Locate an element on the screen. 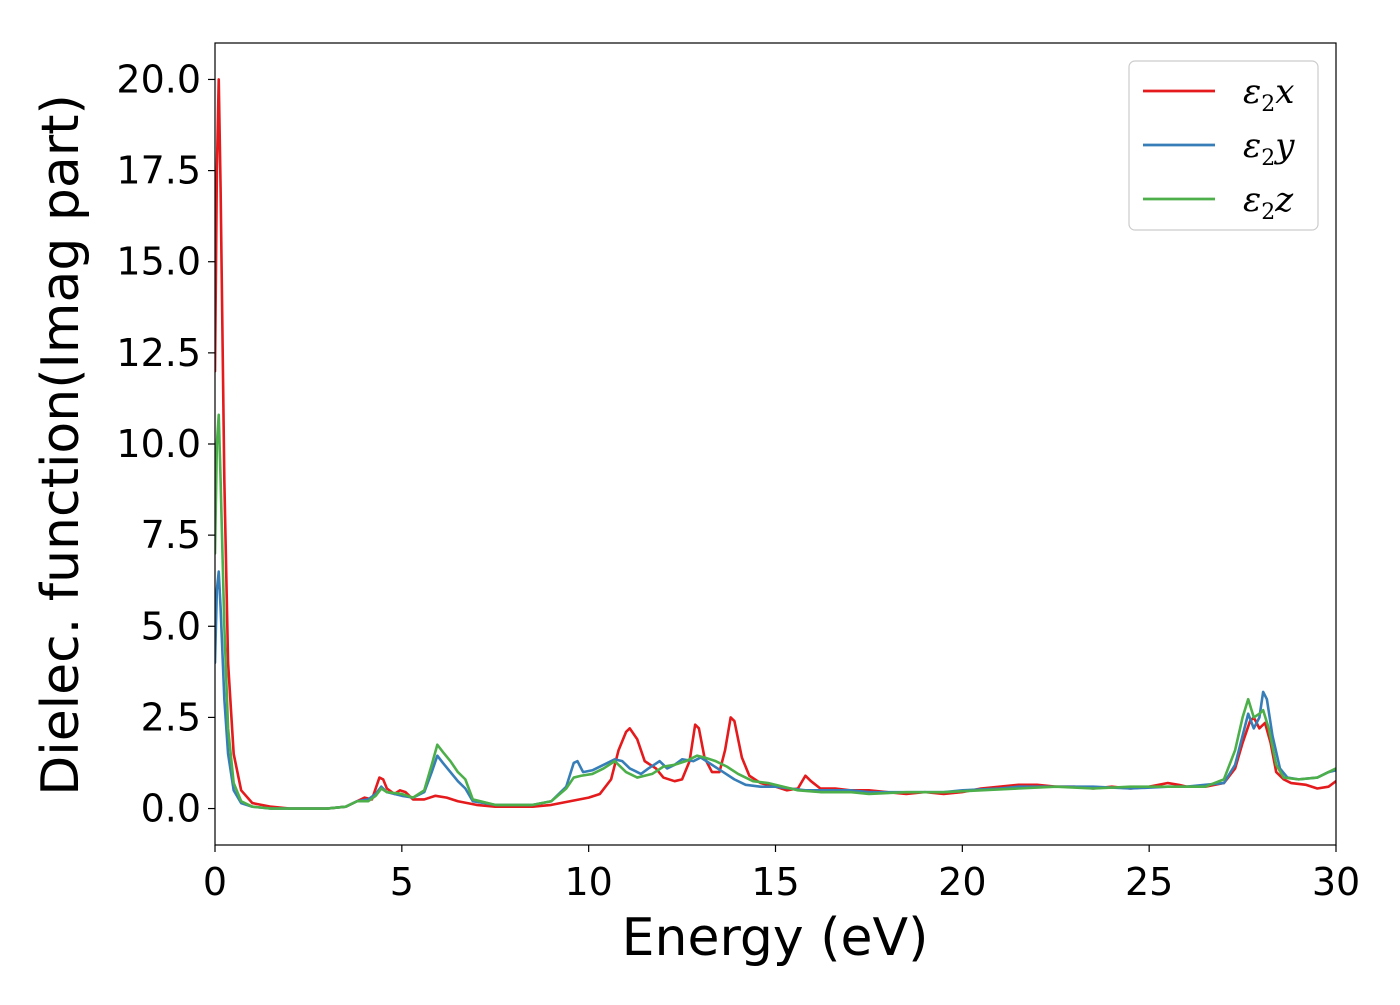 The image size is (1400, 1005). legend-label-z: ε2z is located at coordinates (1268, 202).